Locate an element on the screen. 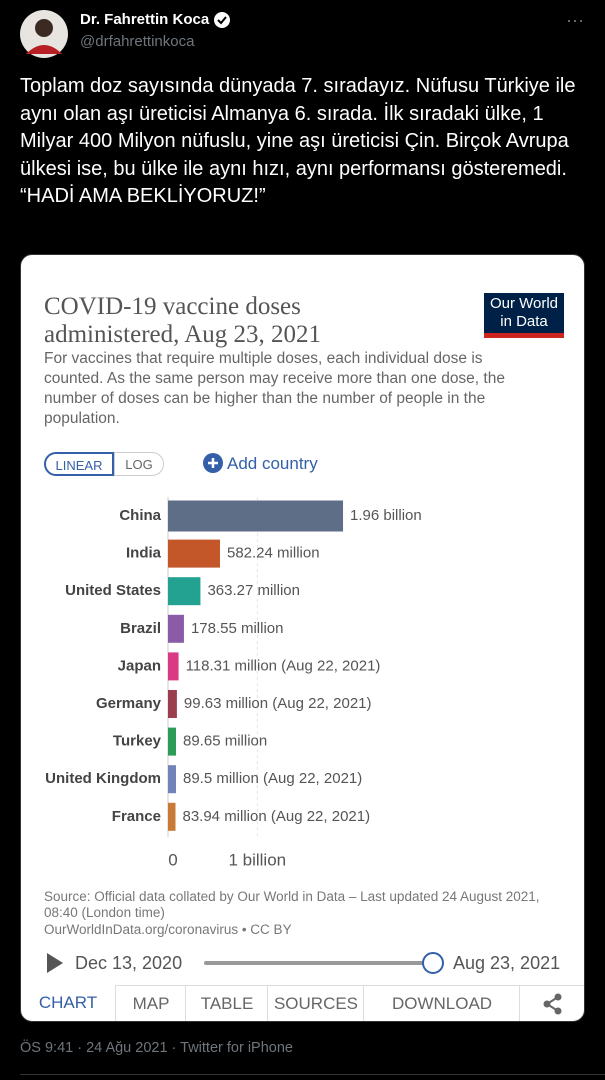  tab: CHART is located at coordinates (68, 1002).